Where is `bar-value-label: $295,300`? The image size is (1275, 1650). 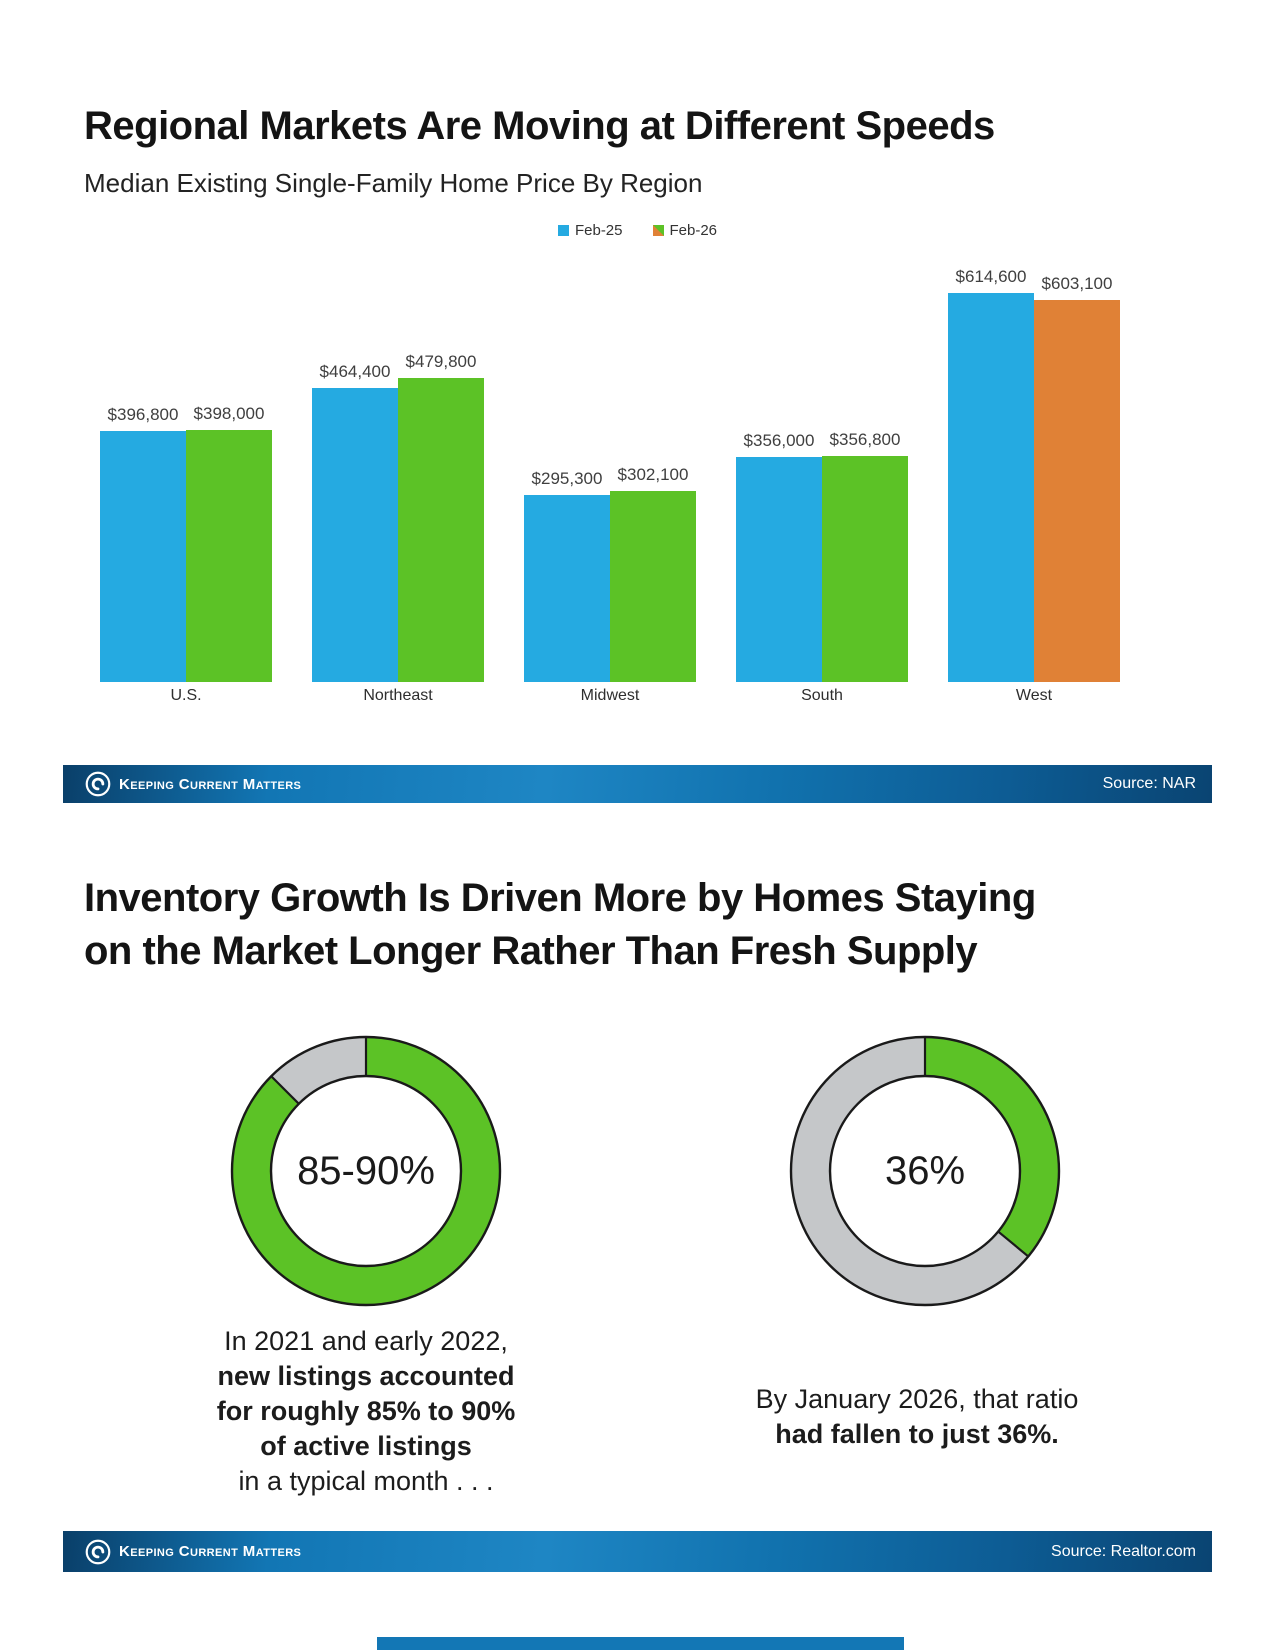 bar-value-label: $295,300 is located at coordinates (567, 478).